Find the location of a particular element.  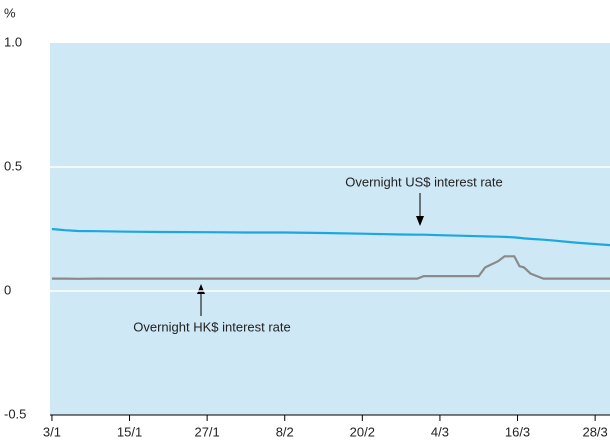

x-tick-label: 27/1 is located at coordinates (206, 431).